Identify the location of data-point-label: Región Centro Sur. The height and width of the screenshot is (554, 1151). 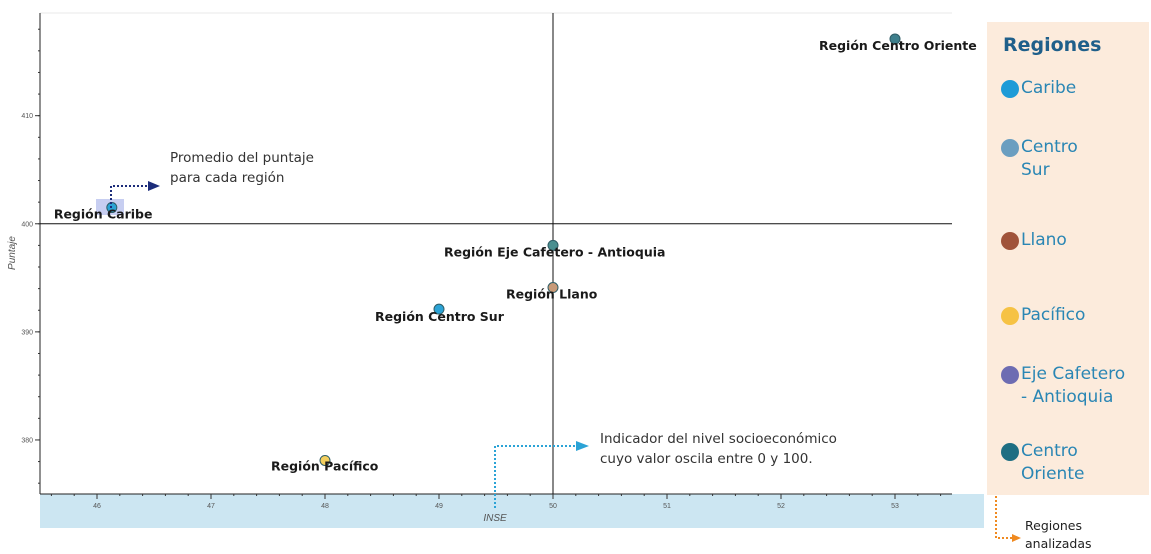
(440, 316).